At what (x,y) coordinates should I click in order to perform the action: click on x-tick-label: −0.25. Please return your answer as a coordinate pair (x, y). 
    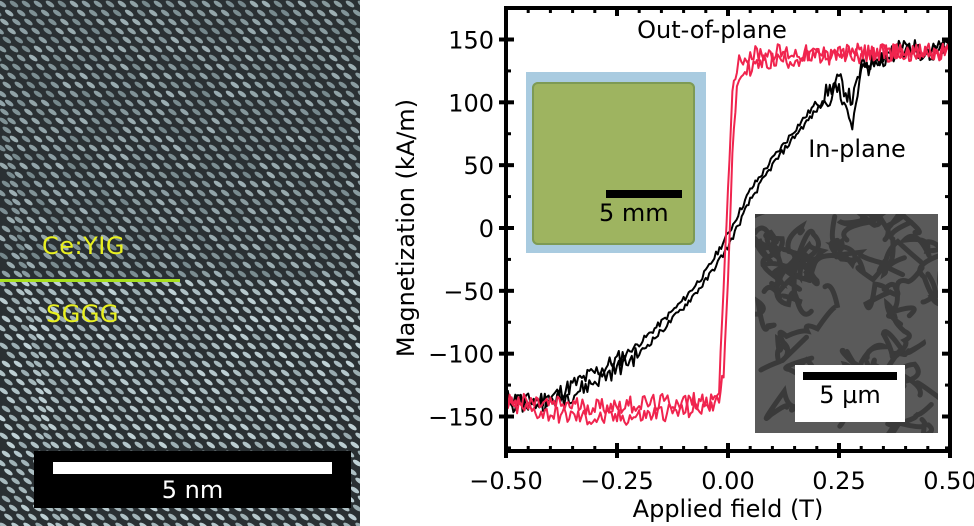
    Looking at the image, I should click on (617, 481).